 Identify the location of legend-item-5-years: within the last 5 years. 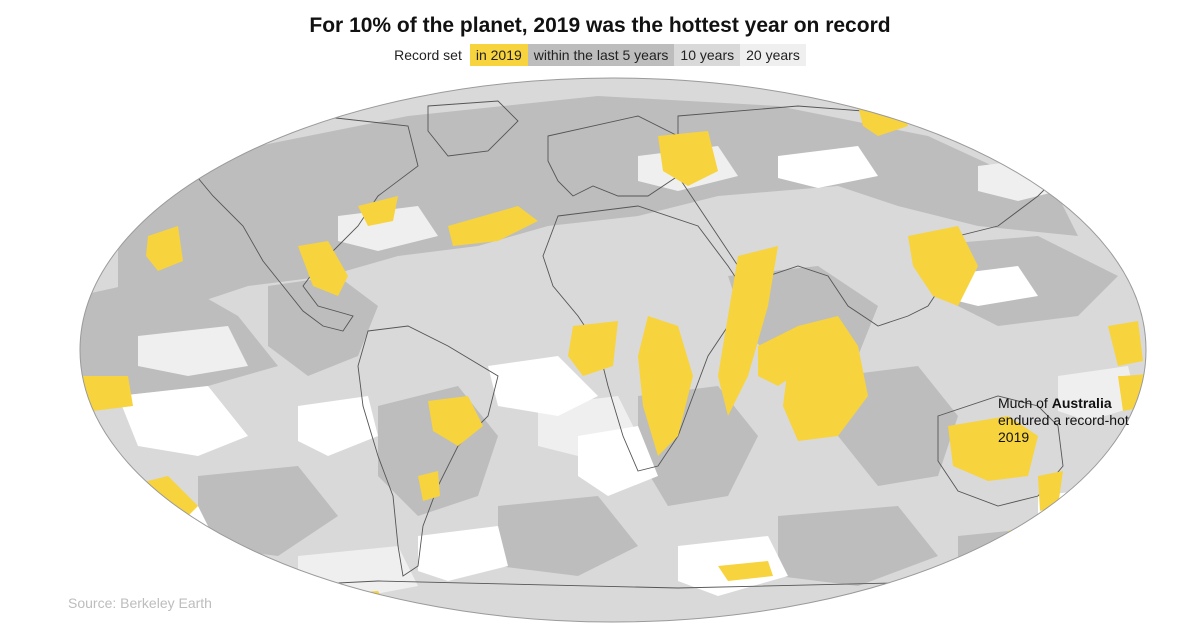
(601, 55).